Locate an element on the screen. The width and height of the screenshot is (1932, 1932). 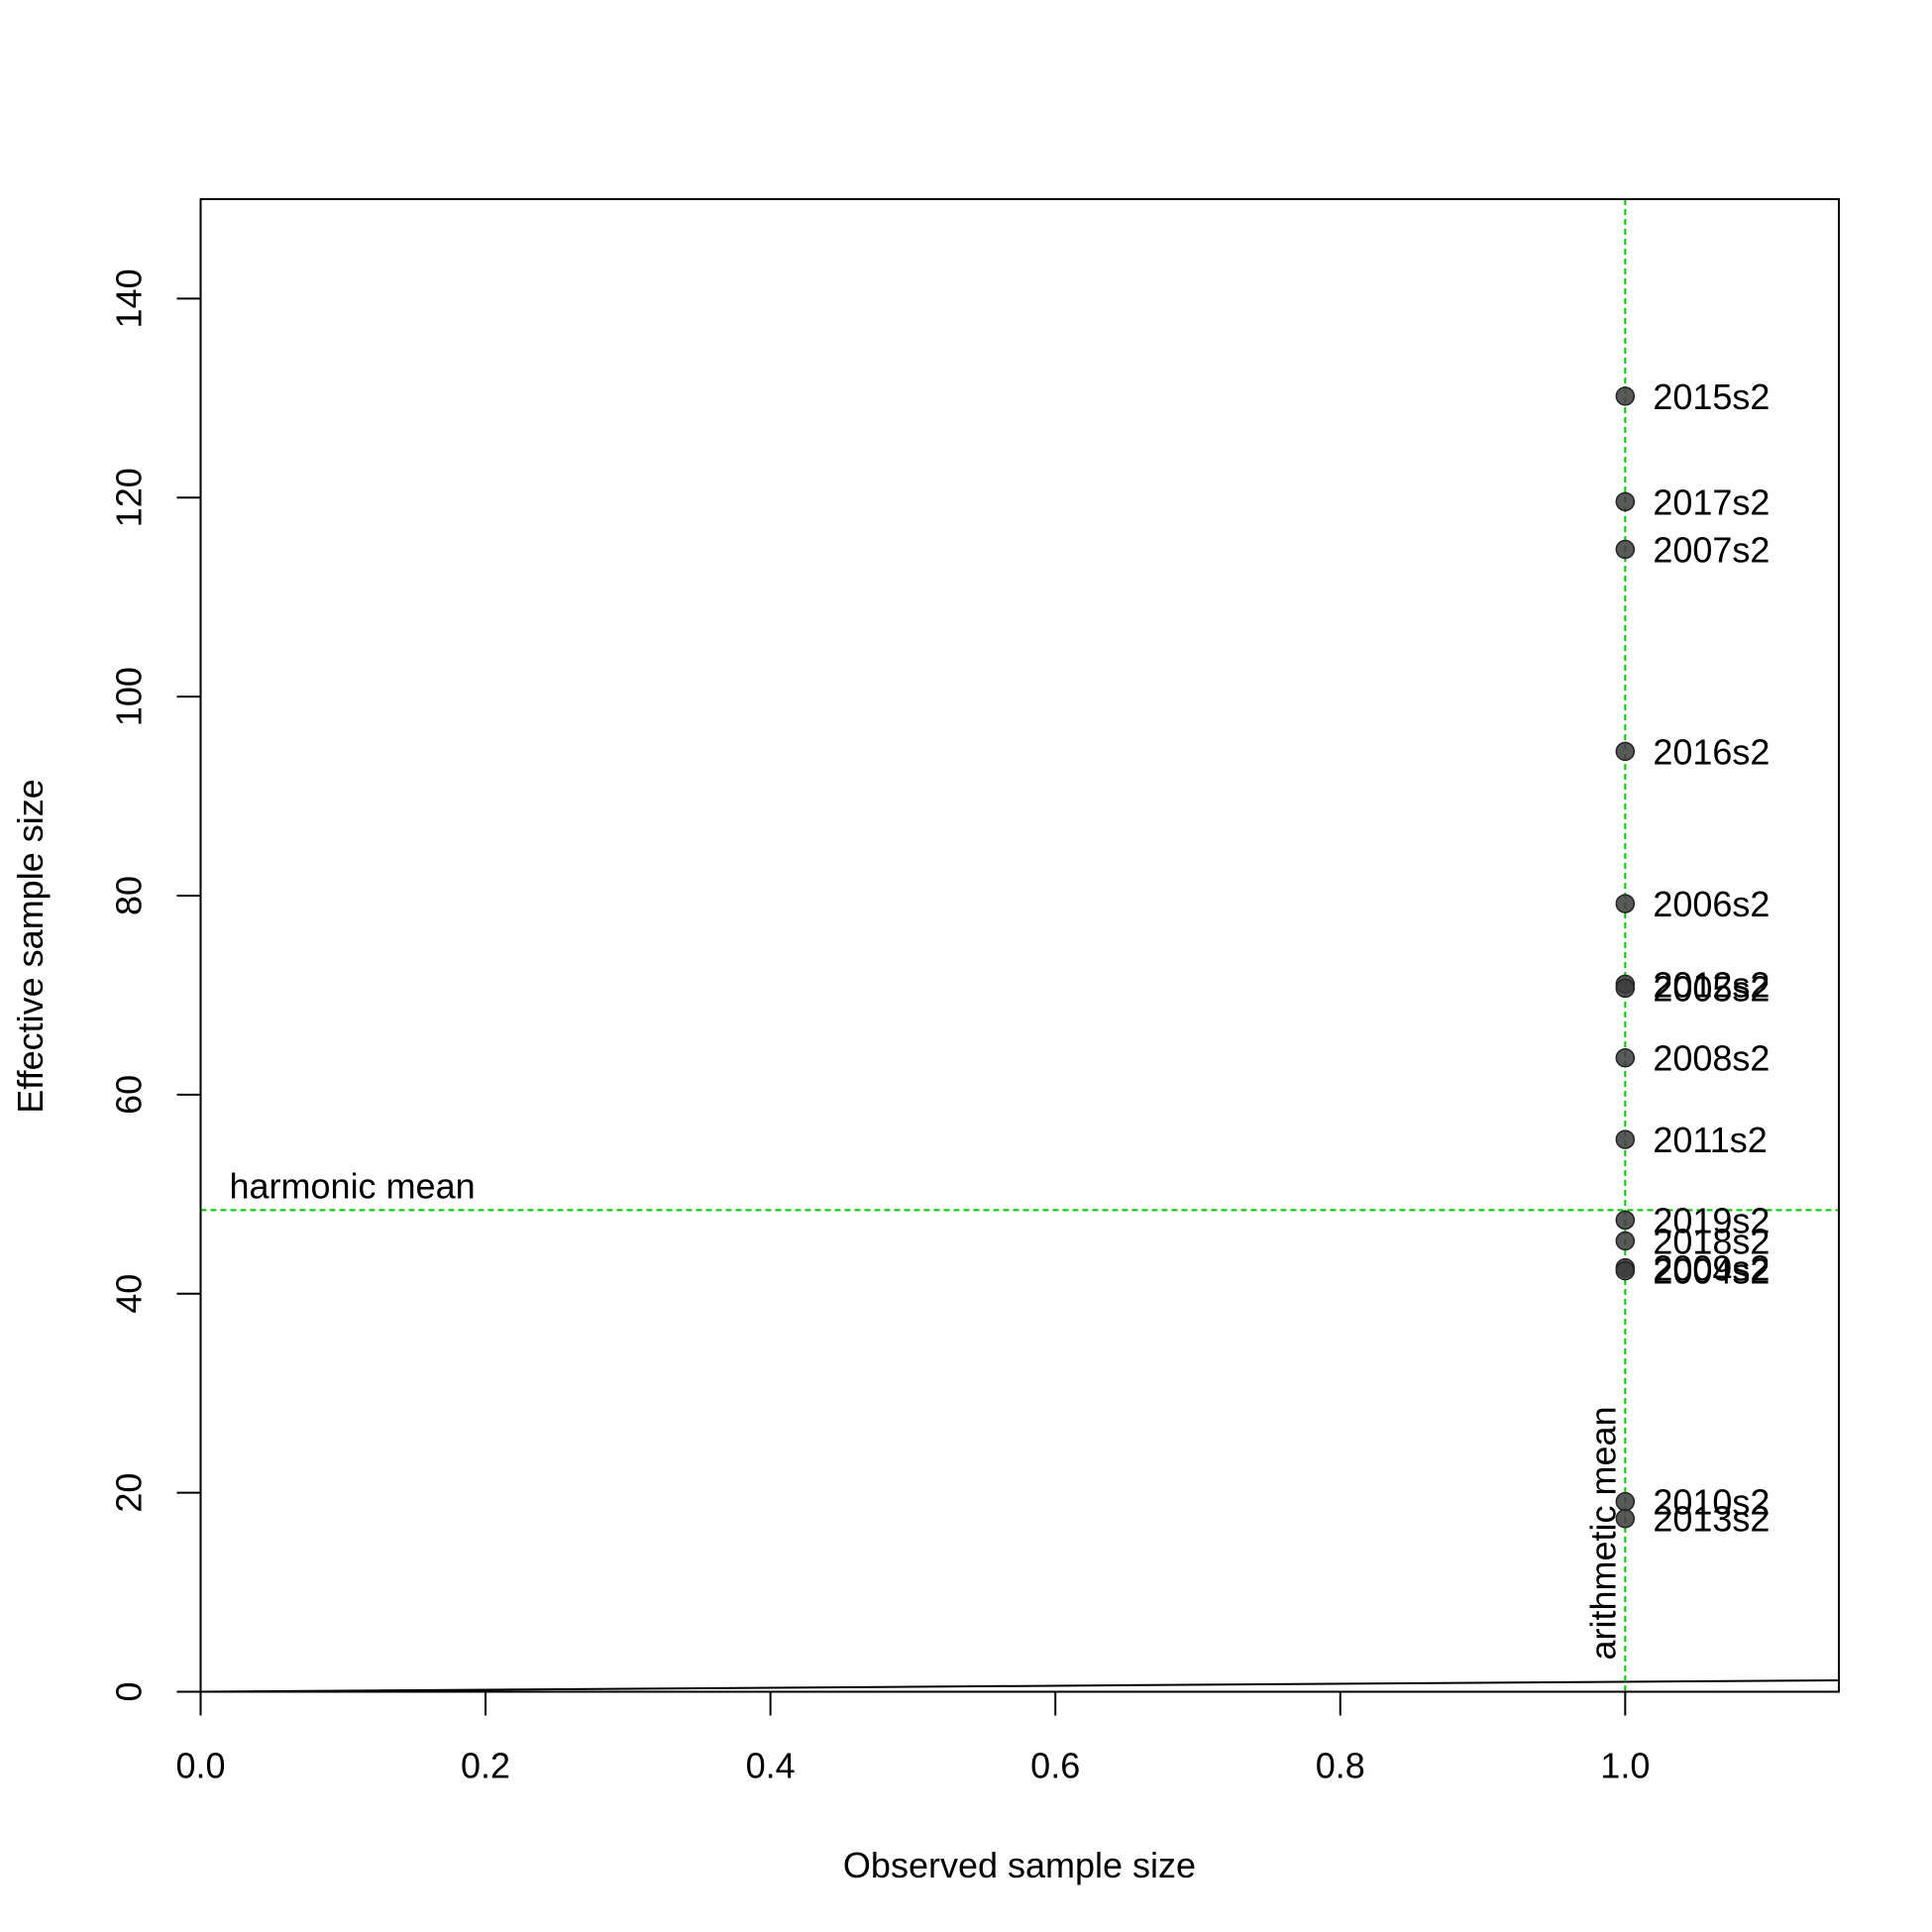
x-tick-label: 0.4 is located at coordinates (771, 1766).